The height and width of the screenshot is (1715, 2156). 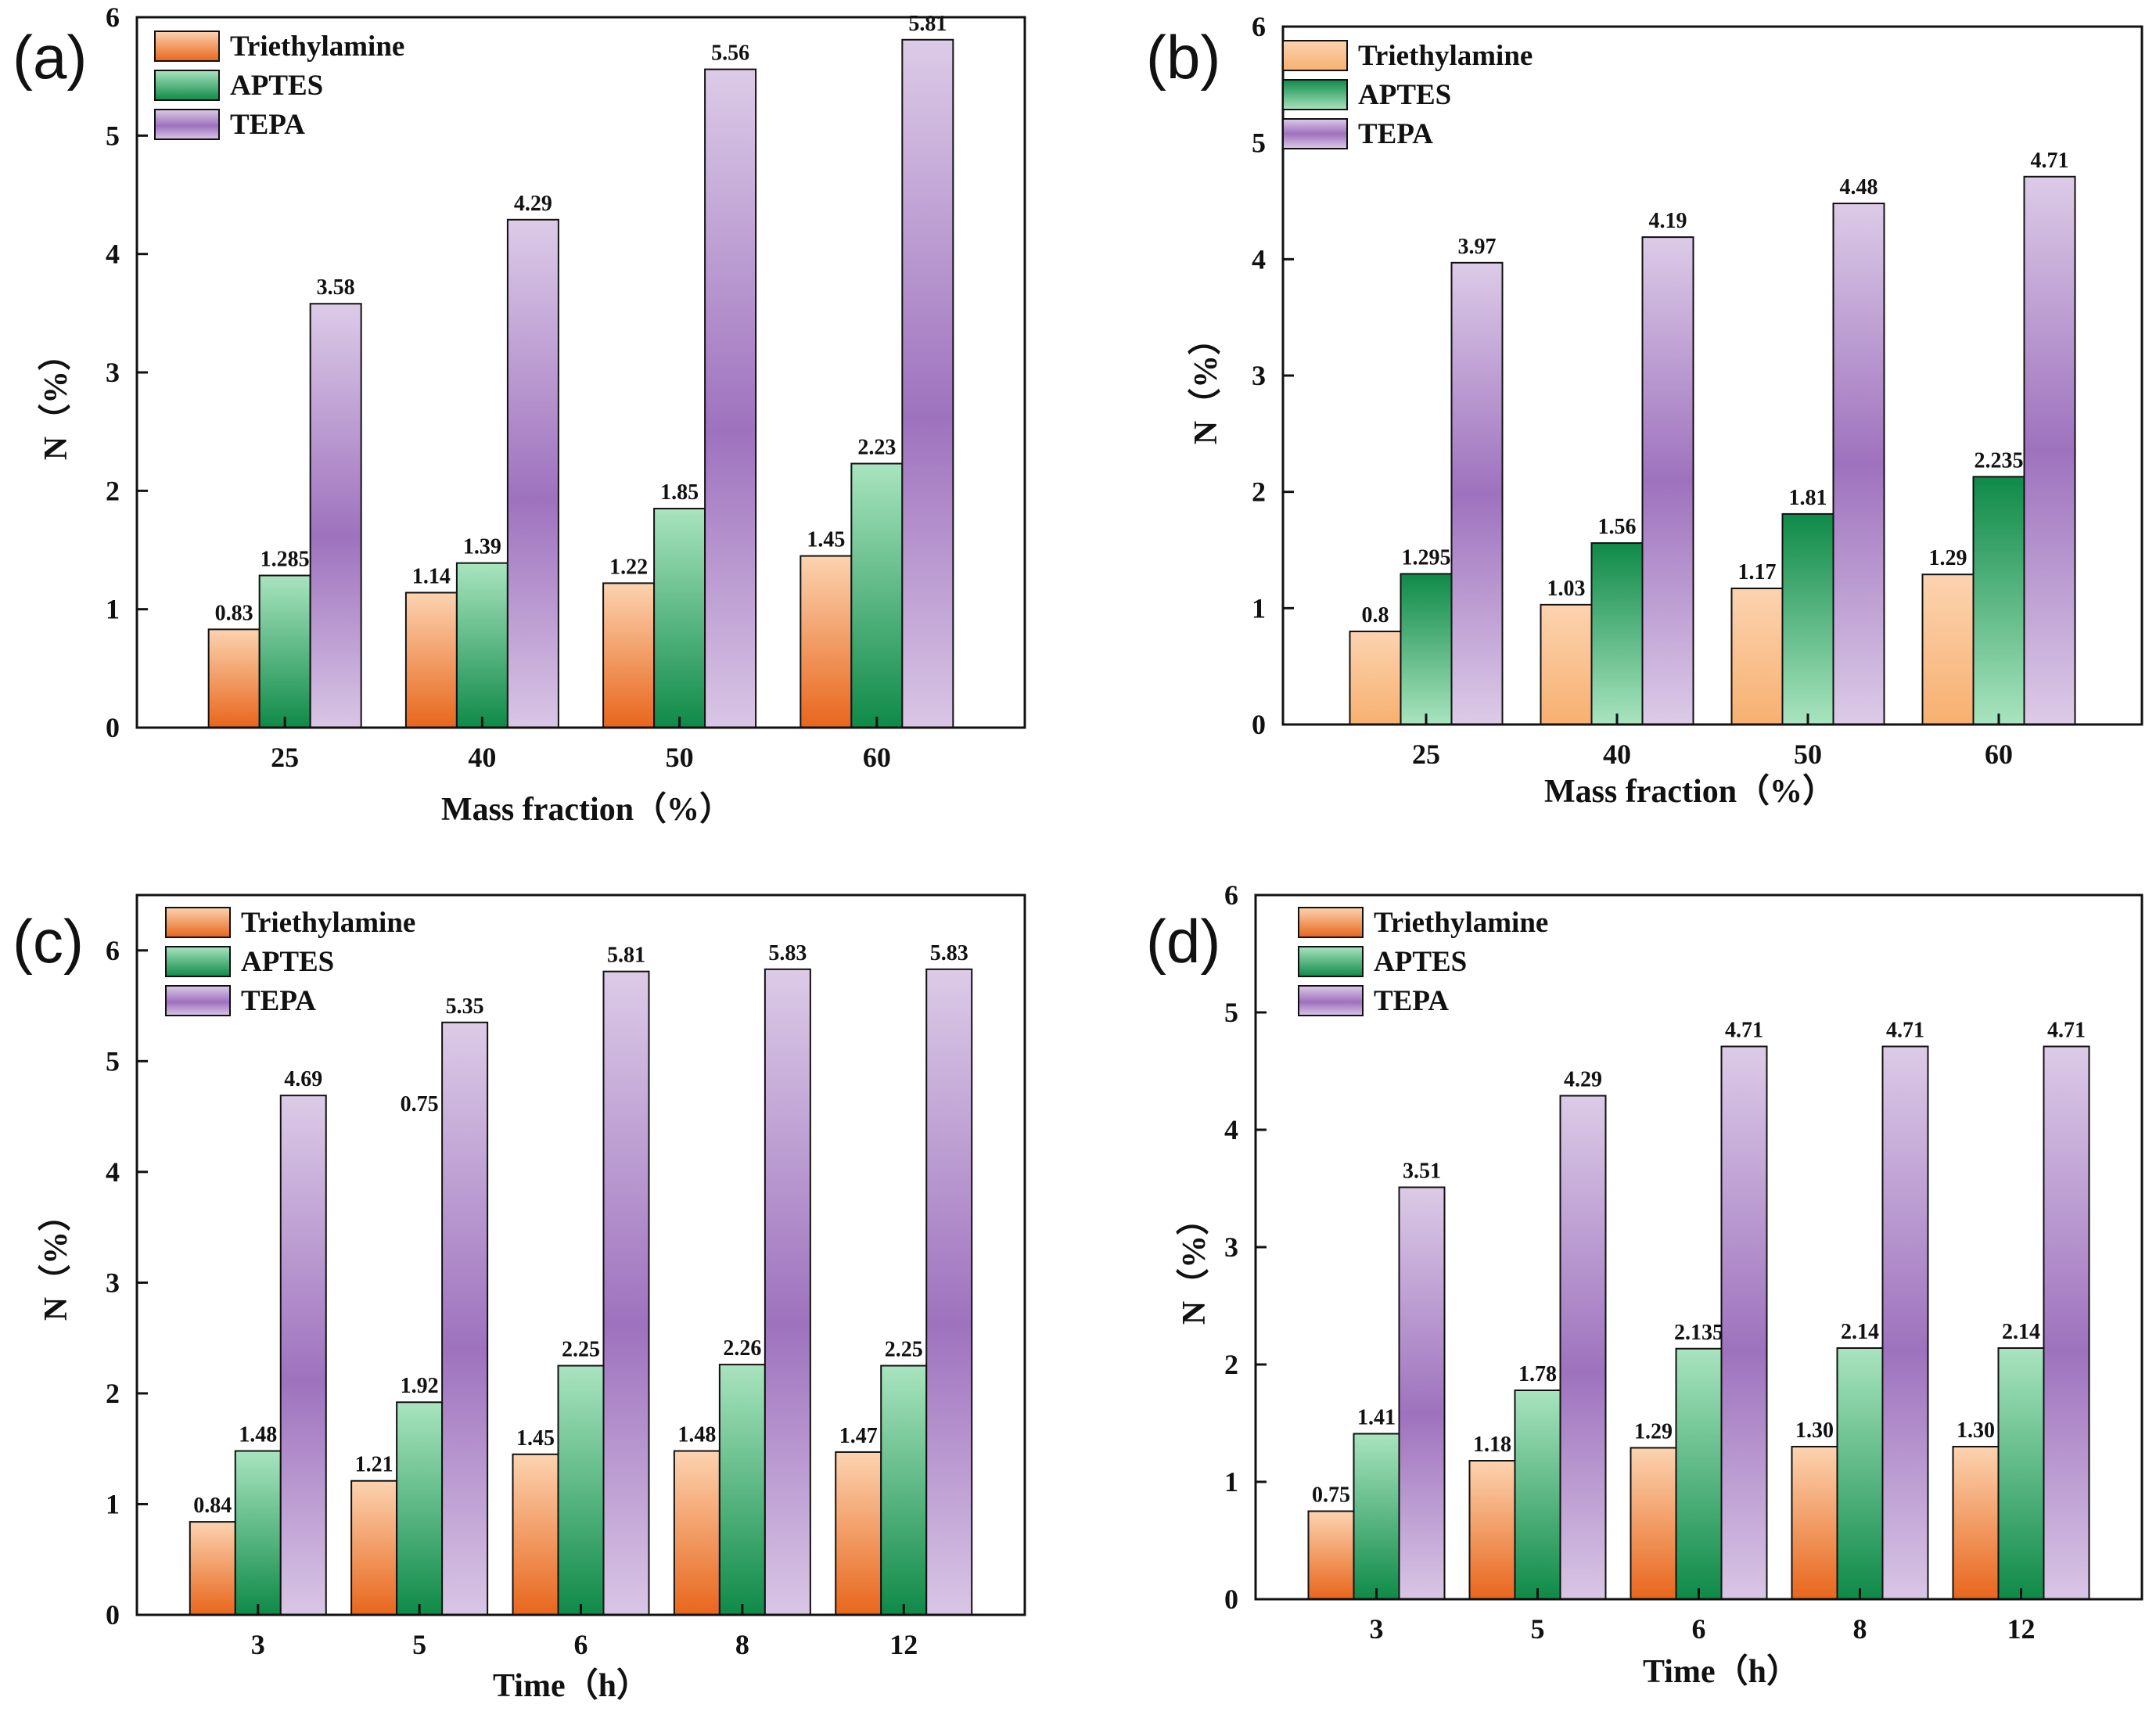 I want to click on y-tick-label-c-4: 4, so click(x=113, y=1172).